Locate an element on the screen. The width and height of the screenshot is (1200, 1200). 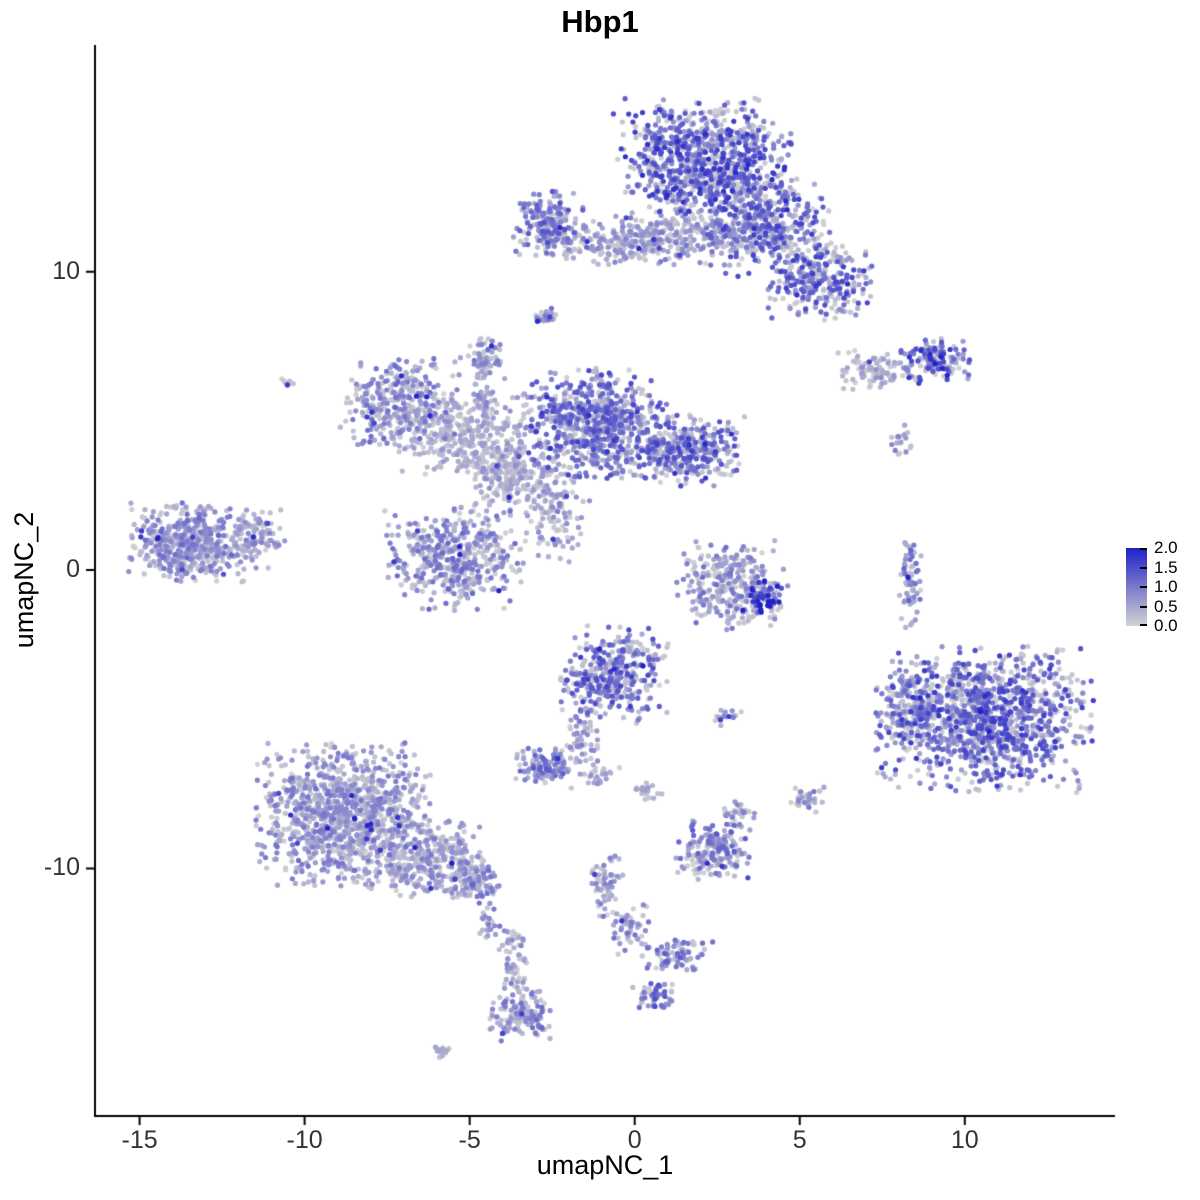
x-tick-label: -10 is located at coordinates (304, 1140).